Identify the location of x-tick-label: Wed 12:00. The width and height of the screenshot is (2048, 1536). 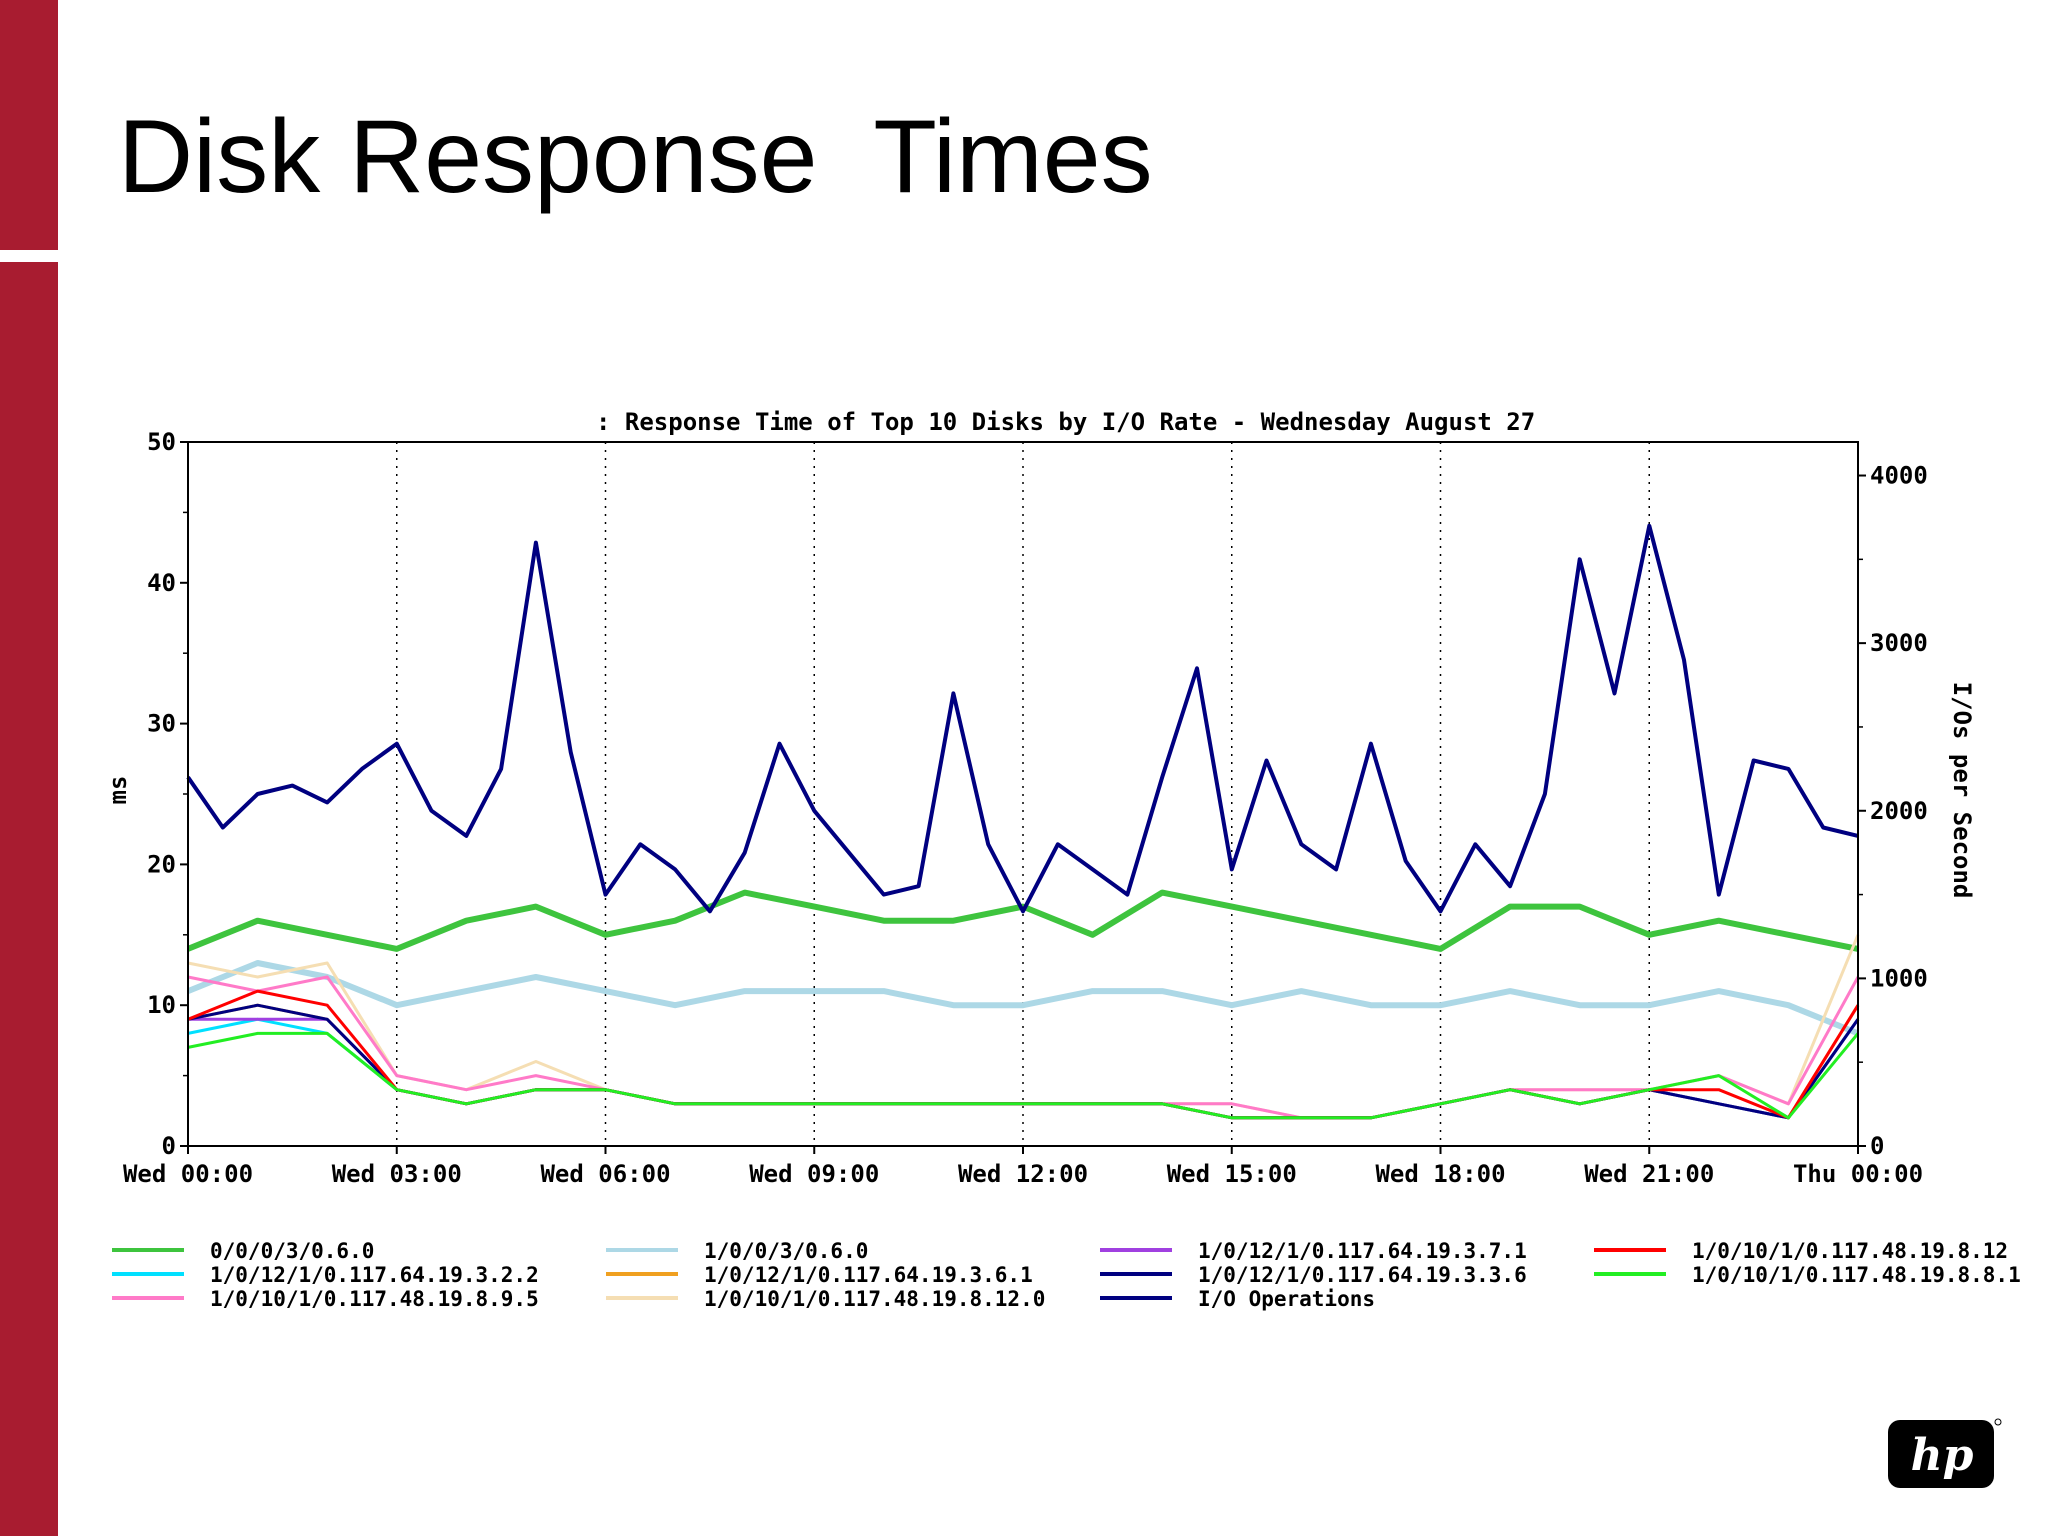
(1023, 1174).